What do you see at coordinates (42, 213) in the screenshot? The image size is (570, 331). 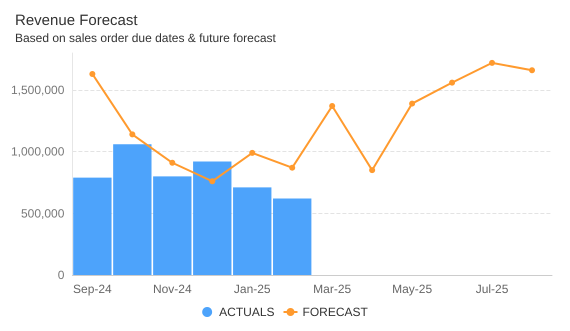 I see `y-tick-label: 500,000` at bounding box center [42, 213].